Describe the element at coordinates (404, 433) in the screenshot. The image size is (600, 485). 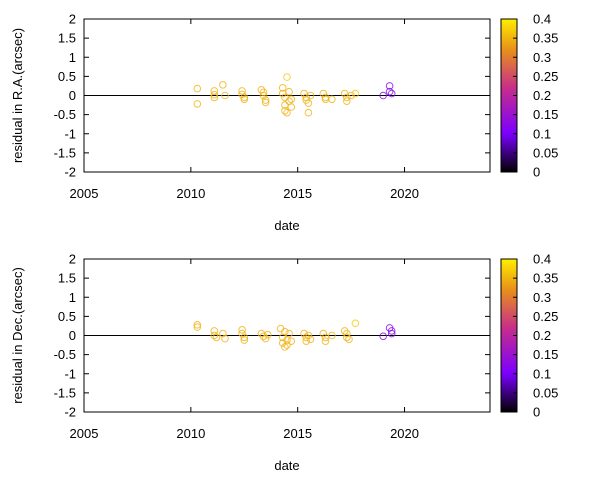
I see `x-tick-label: 2020` at that location.